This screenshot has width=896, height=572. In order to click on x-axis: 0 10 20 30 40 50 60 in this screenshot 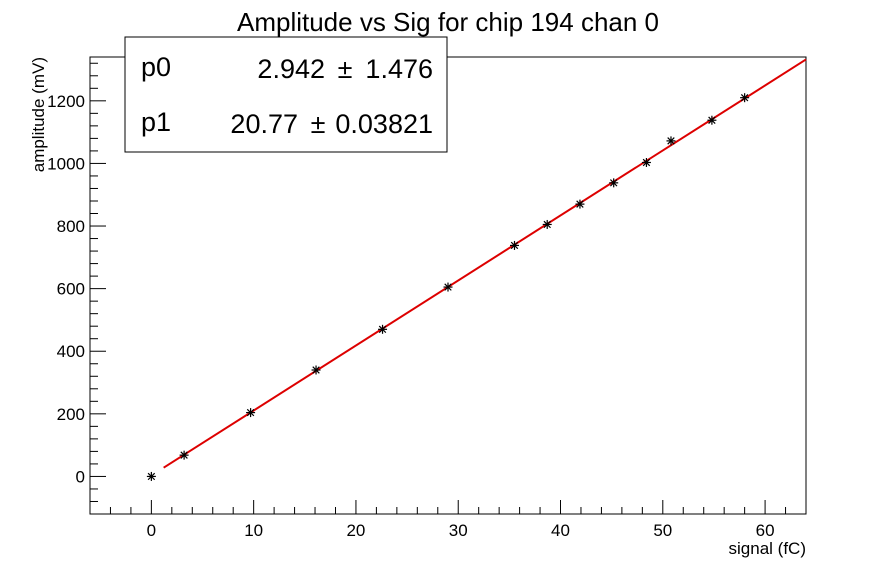, I will do `click(448, 520)`.